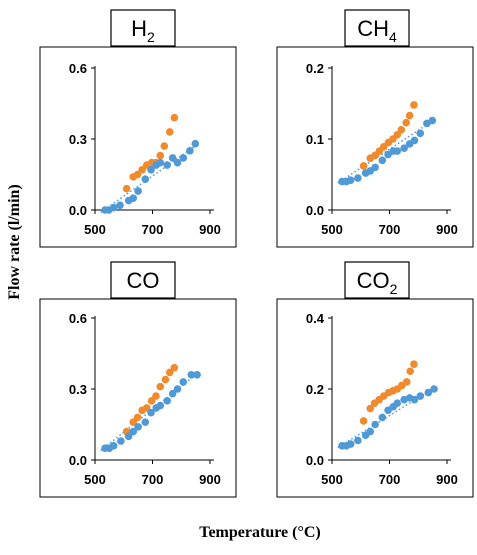 The image size is (477, 555). I want to click on chart-title: CO, so click(143, 280).